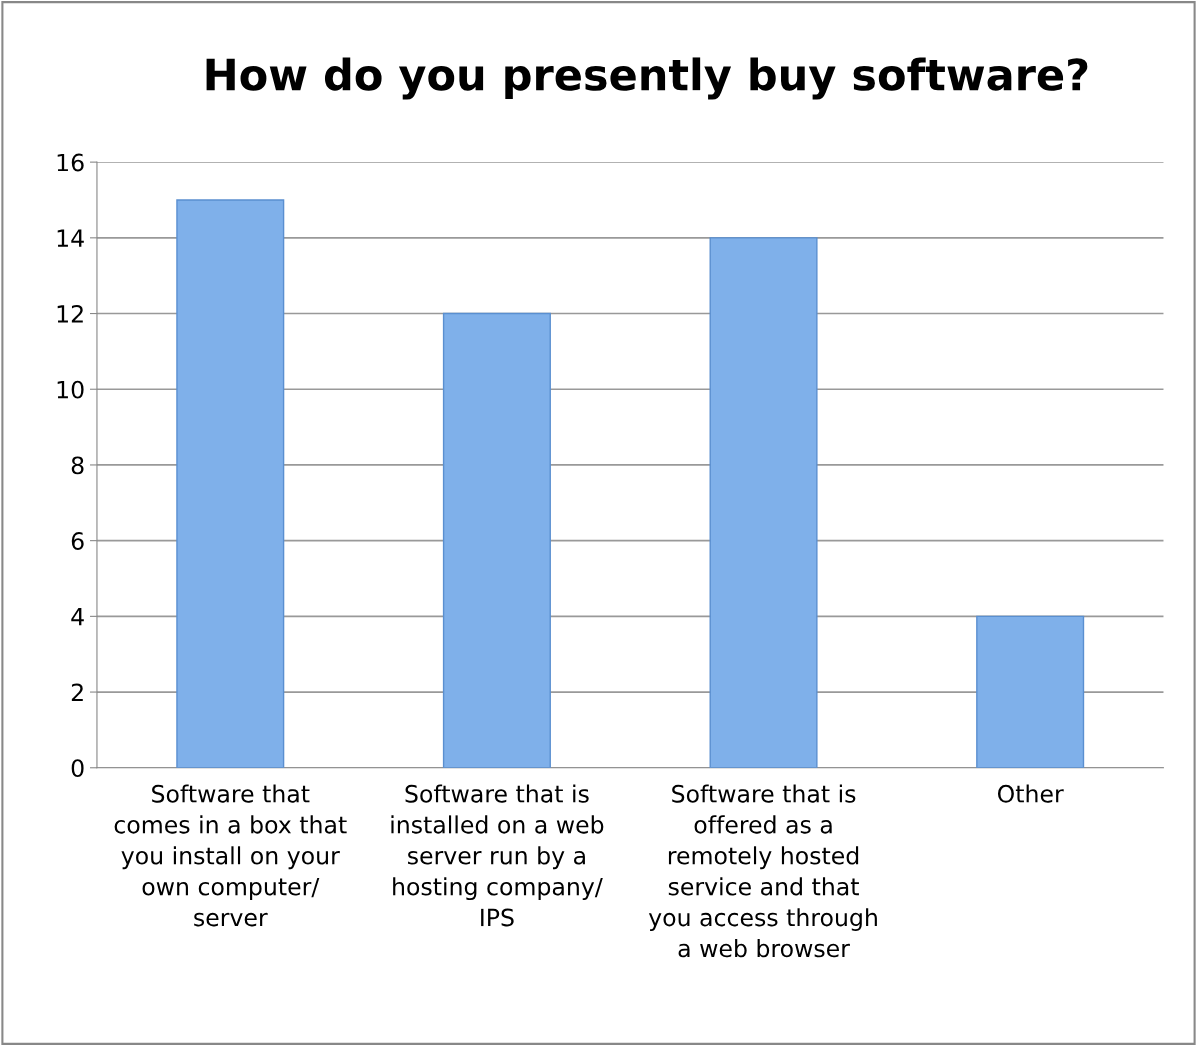 This screenshot has height=1046, width=1197. What do you see at coordinates (77, 465) in the screenshot?
I see `y-tick-label: 8` at bounding box center [77, 465].